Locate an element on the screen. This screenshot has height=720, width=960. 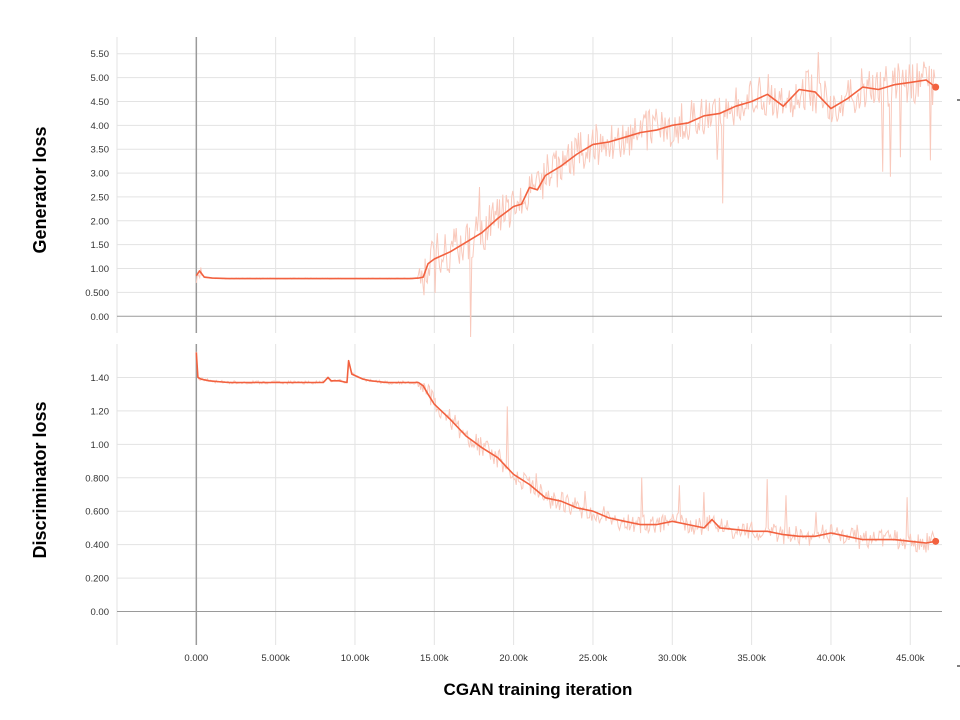
y-tick-label: 0.200 is located at coordinates (97, 579).